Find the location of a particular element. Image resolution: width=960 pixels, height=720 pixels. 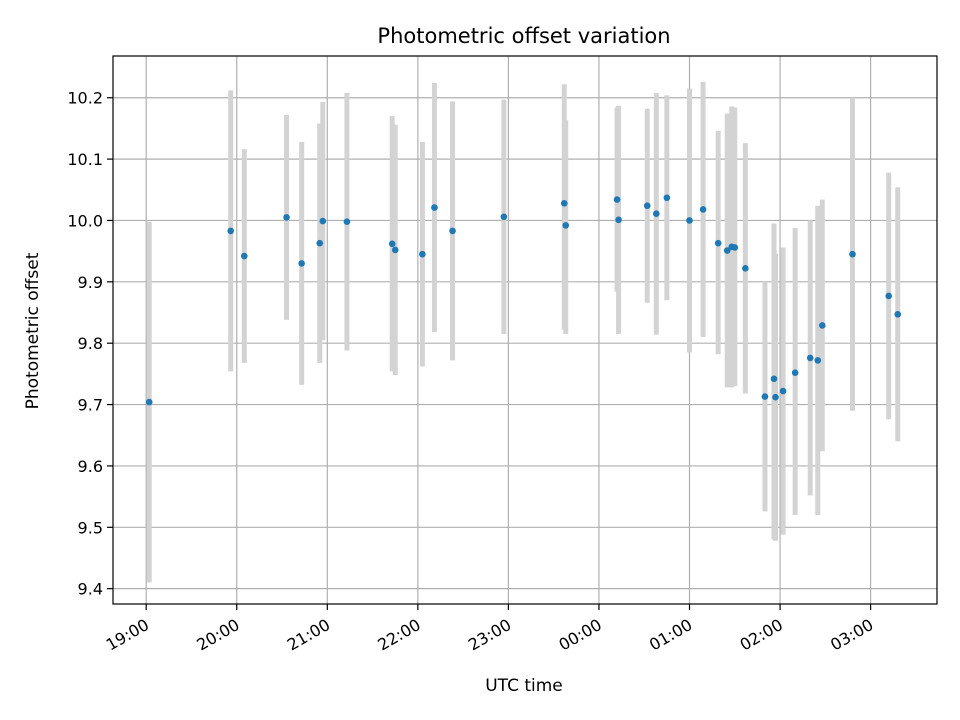

y-axis-label: Photometric offset is located at coordinates (33, 330).